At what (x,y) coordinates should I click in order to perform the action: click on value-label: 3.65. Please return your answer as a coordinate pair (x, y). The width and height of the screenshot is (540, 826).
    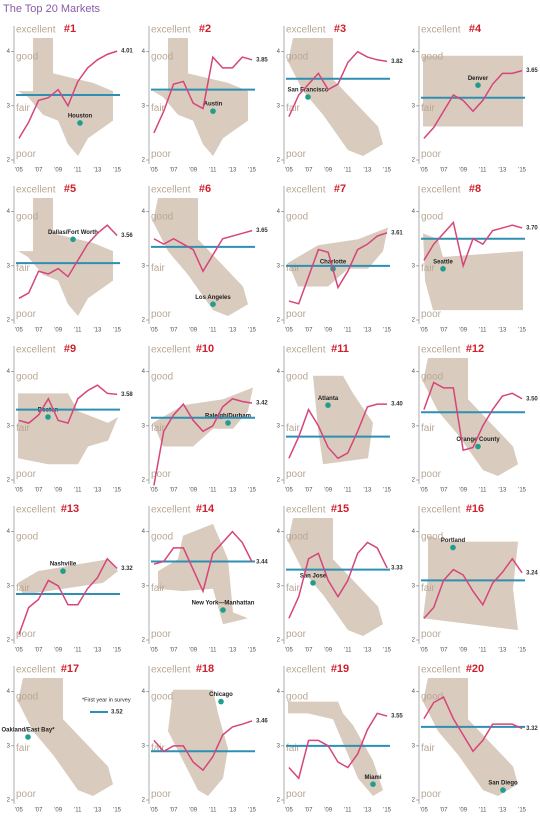
    Looking at the image, I should click on (262, 231).